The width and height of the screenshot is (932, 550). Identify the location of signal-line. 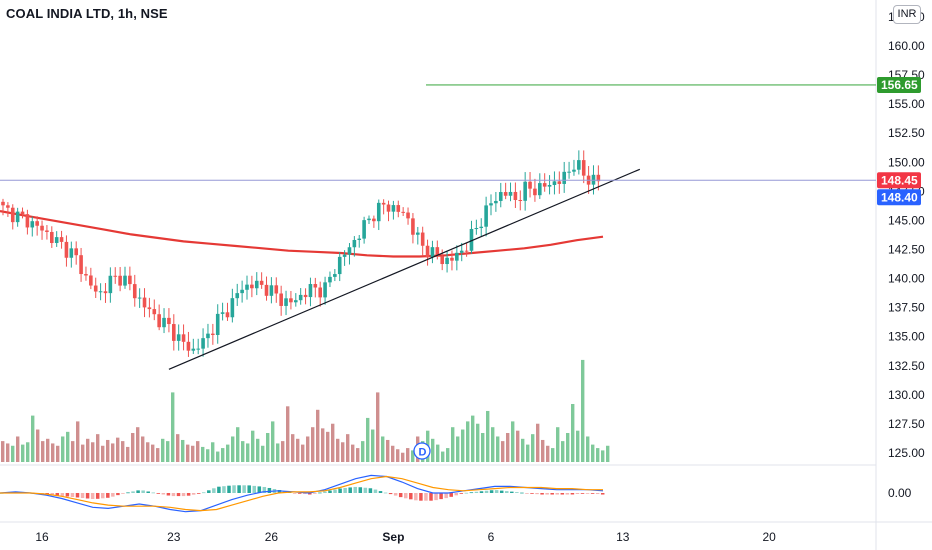
(301, 493).